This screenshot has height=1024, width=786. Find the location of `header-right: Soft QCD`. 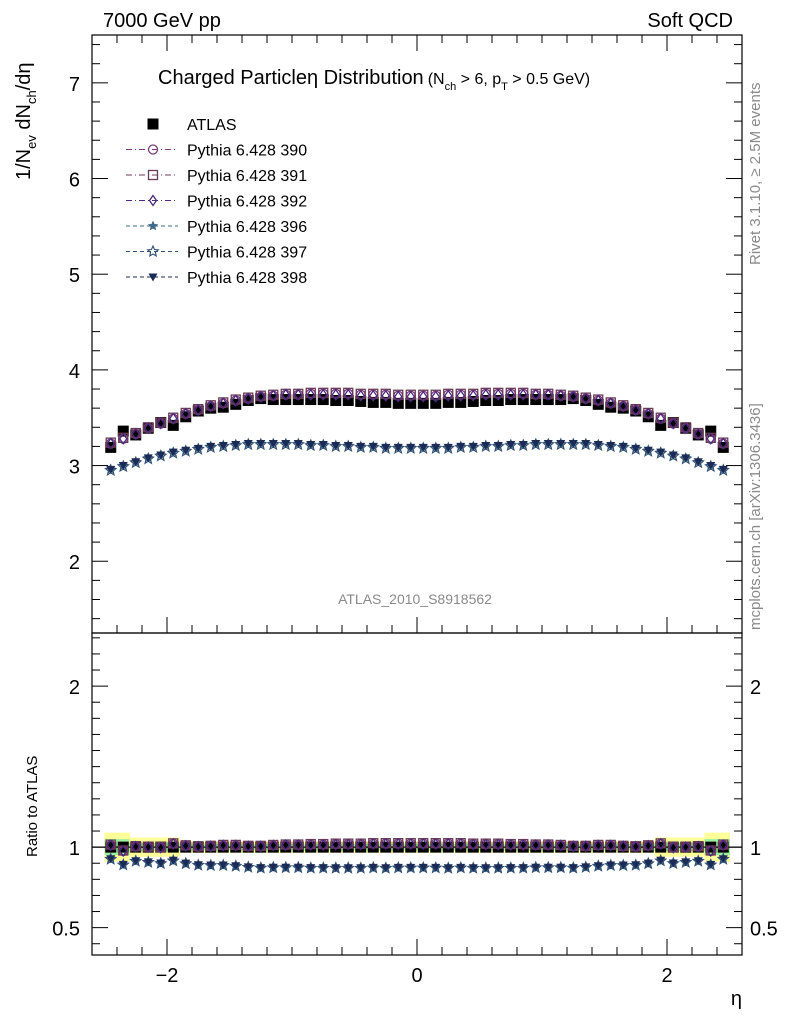

header-right: Soft QCD is located at coordinates (690, 21).